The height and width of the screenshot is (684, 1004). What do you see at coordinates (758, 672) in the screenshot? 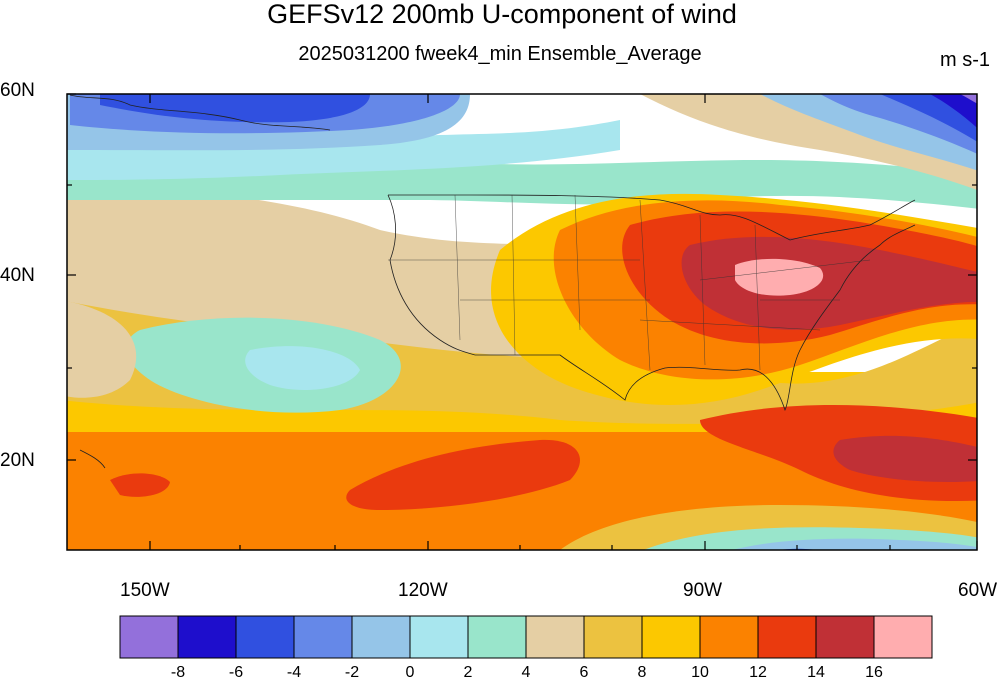
I see `colorbar-label: 12` at bounding box center [758, 672].